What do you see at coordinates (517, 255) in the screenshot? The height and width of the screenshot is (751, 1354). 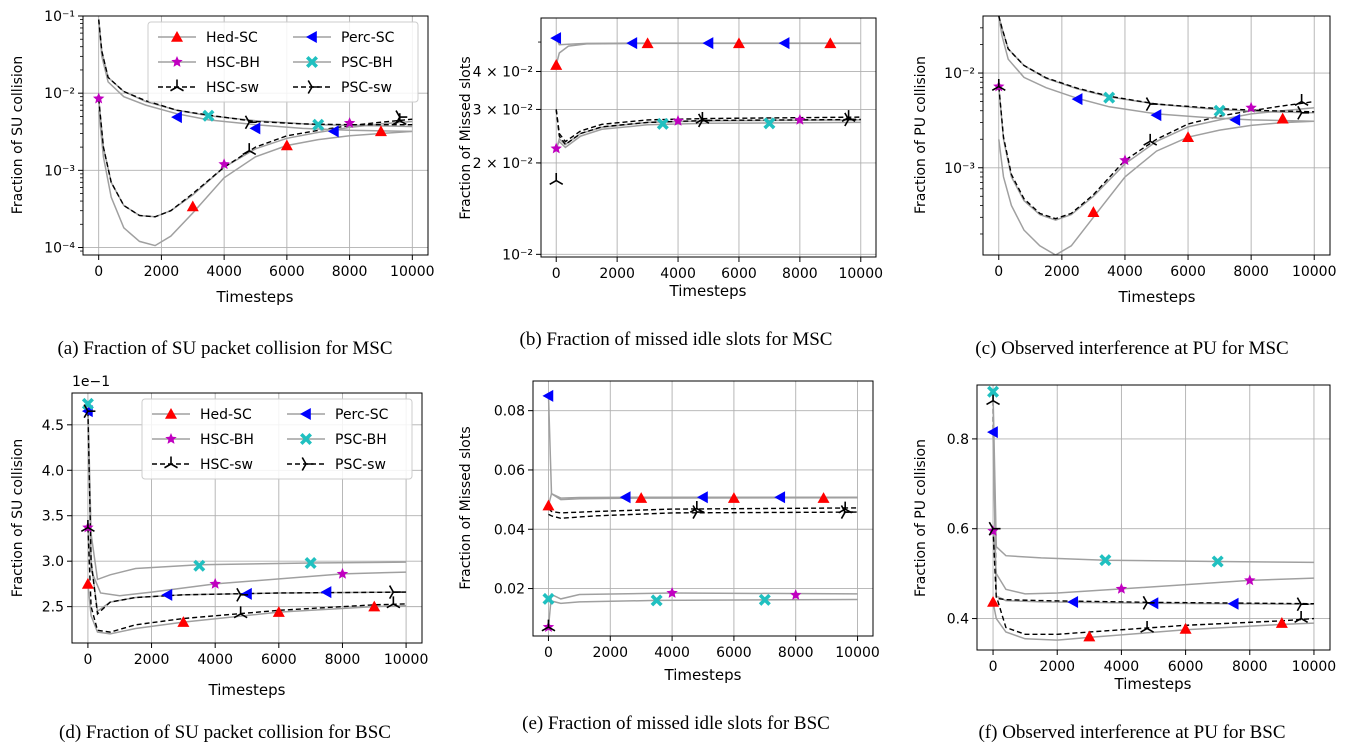 I see `y-tick-label-b: 10⁻²` at bounding box center [517, 255].